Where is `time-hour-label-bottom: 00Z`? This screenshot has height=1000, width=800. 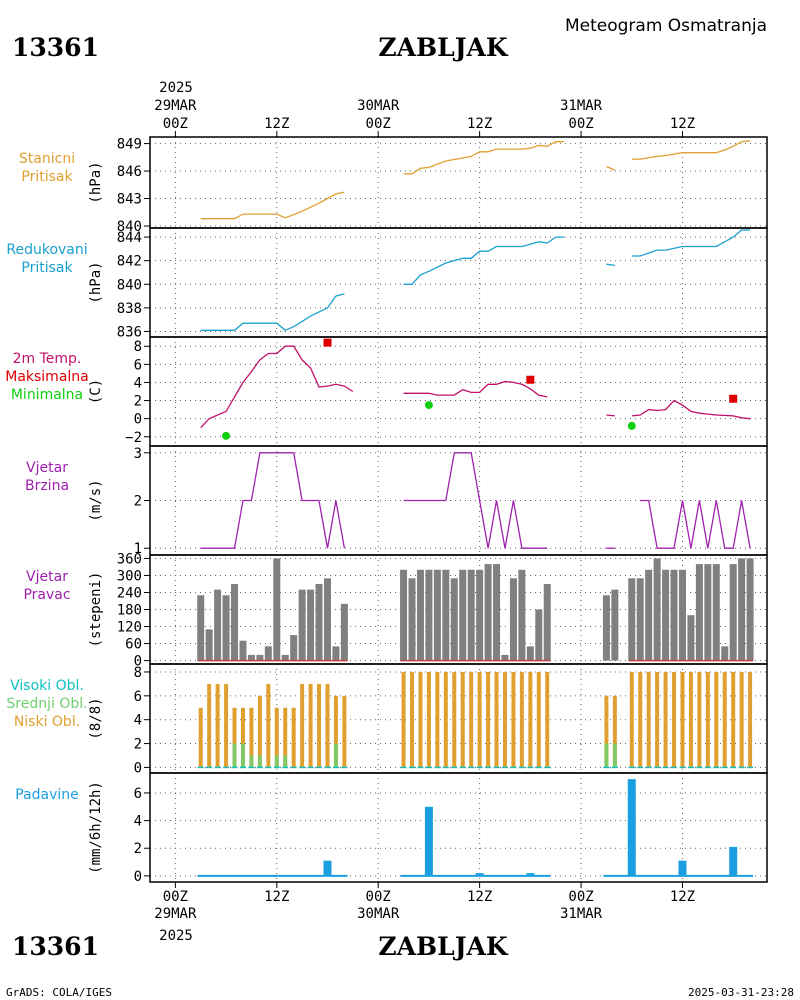
time-hour-label-bottom: 00Z is located at coordinates (580, 897).